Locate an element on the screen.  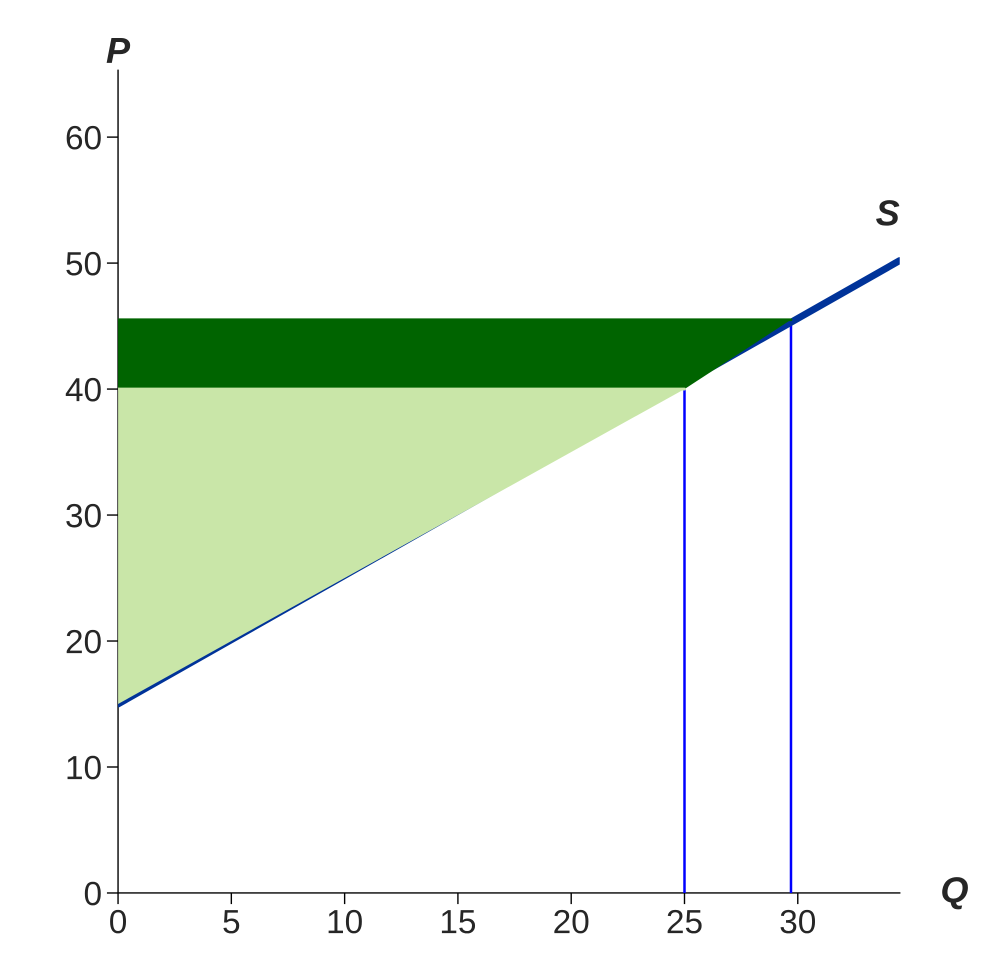
y-axis-title: P is located at coordinates (118, 50).